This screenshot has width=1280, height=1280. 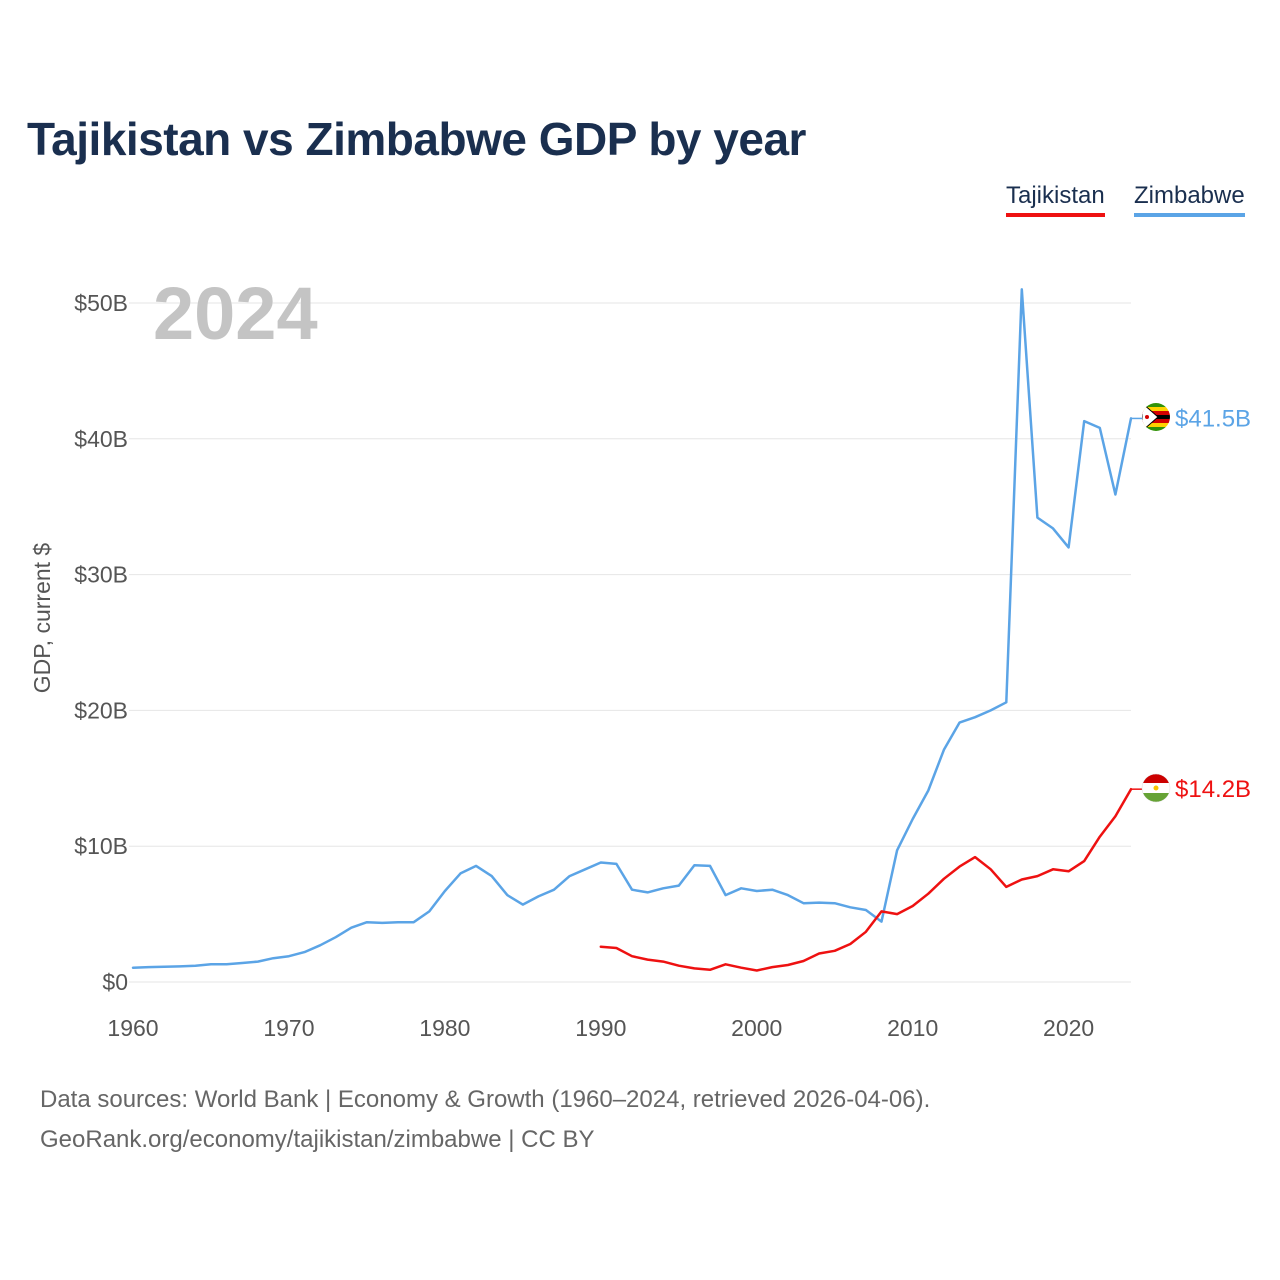 I want to click on x-tick-label: 1980, so click(x=444, y=1028).